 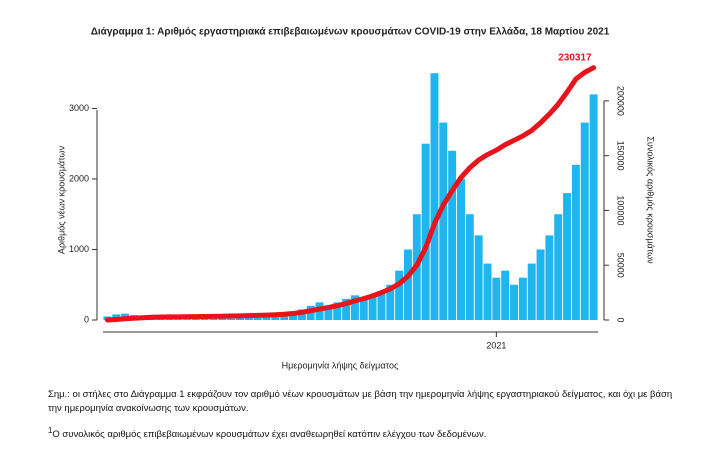 I want to click on x-axis-title: Ημερομηνία λήψης δείγματος, so click(x=340, y=365).